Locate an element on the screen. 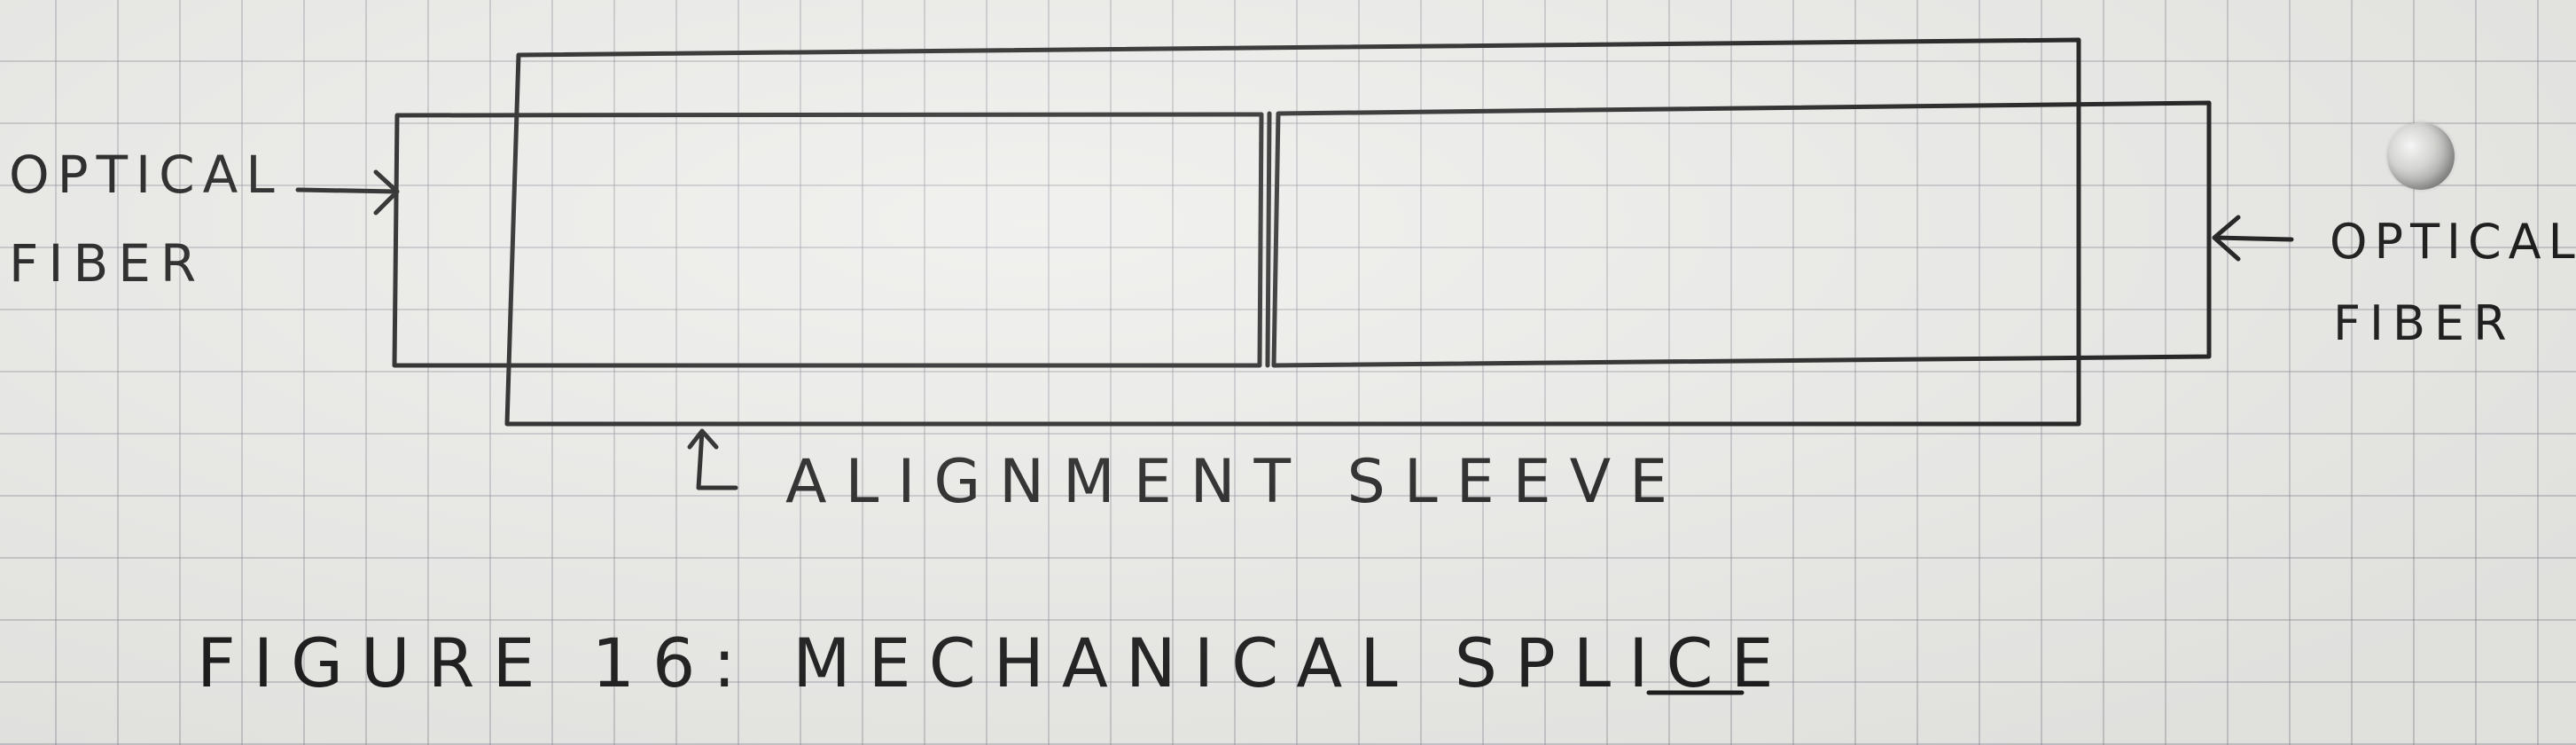 The image size is (2576, 745). left-fiber-label-line-1: OPTICAL is located at coordinates (146, 175).